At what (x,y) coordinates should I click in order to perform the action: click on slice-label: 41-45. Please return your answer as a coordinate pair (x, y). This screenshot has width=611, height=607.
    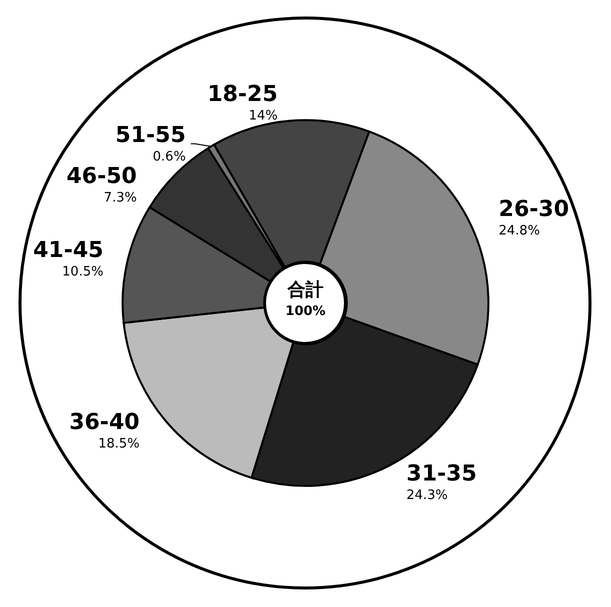
    Looking at the image, I should click on (68, 250).